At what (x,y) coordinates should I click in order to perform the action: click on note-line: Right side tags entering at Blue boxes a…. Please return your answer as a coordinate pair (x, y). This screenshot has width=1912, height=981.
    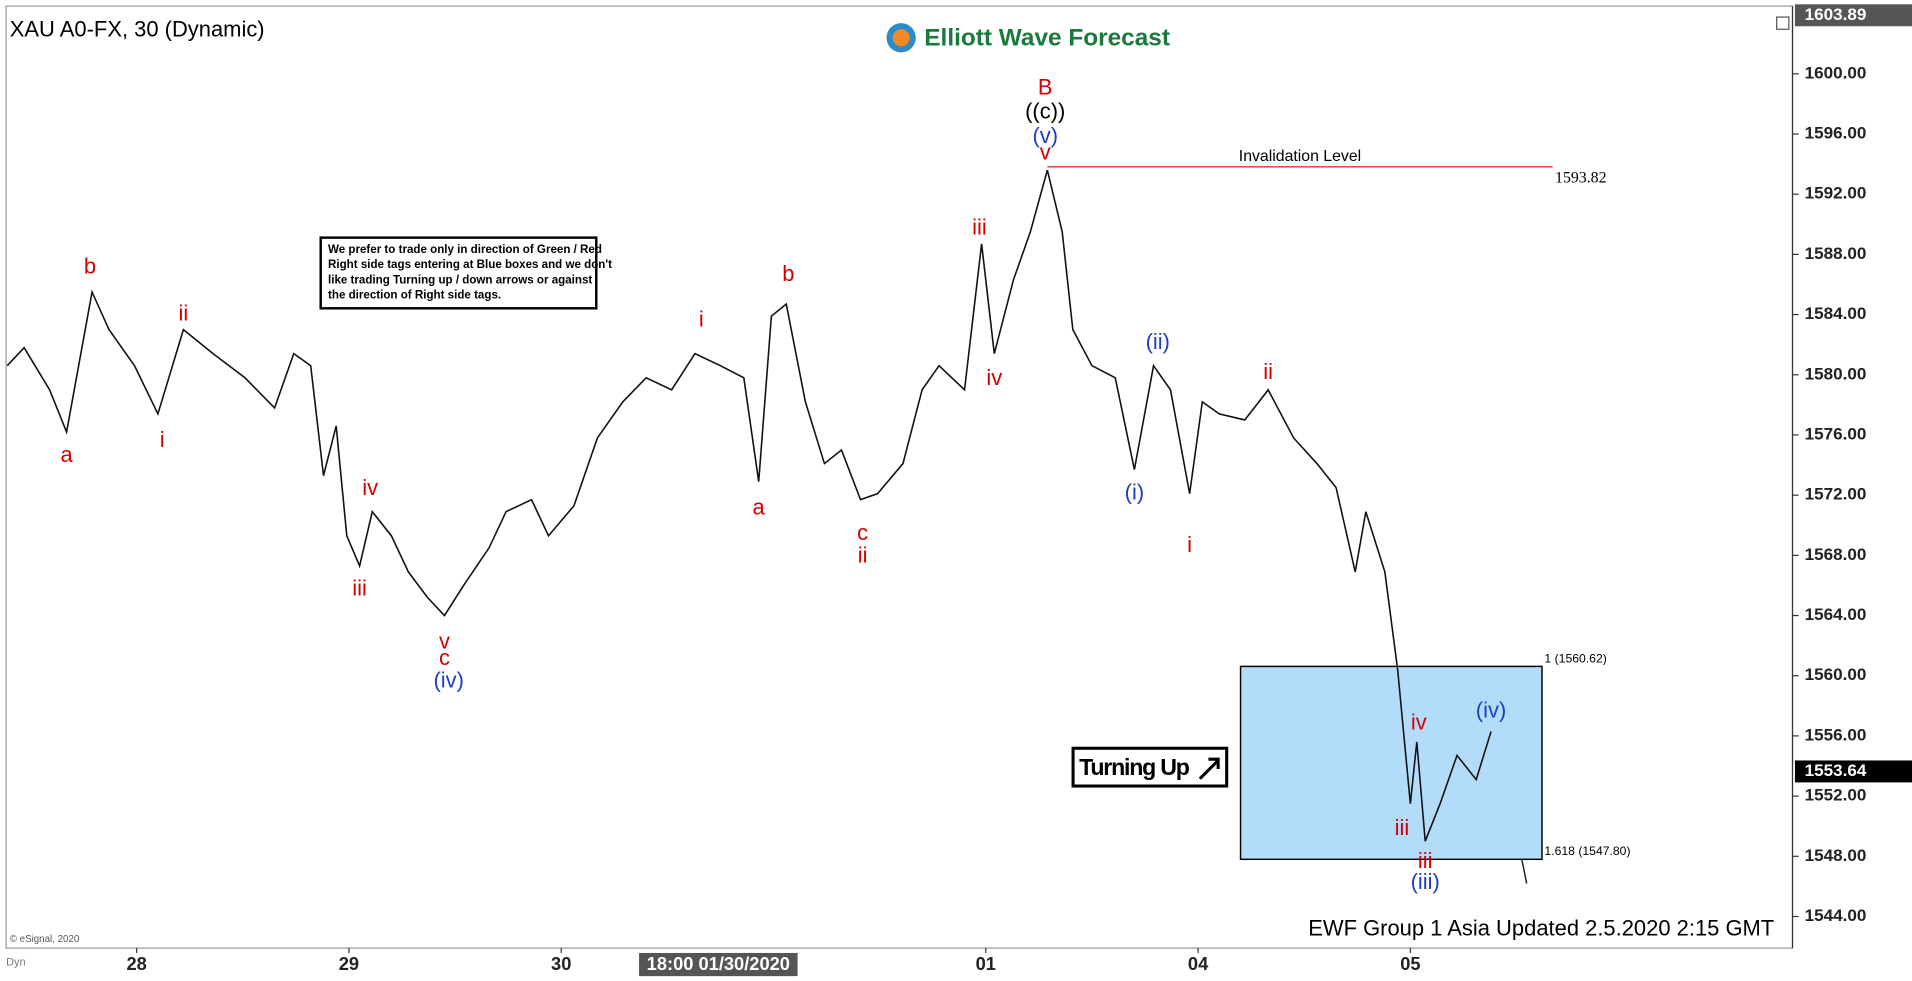
    Looking at the image, I should click on (470, 265).